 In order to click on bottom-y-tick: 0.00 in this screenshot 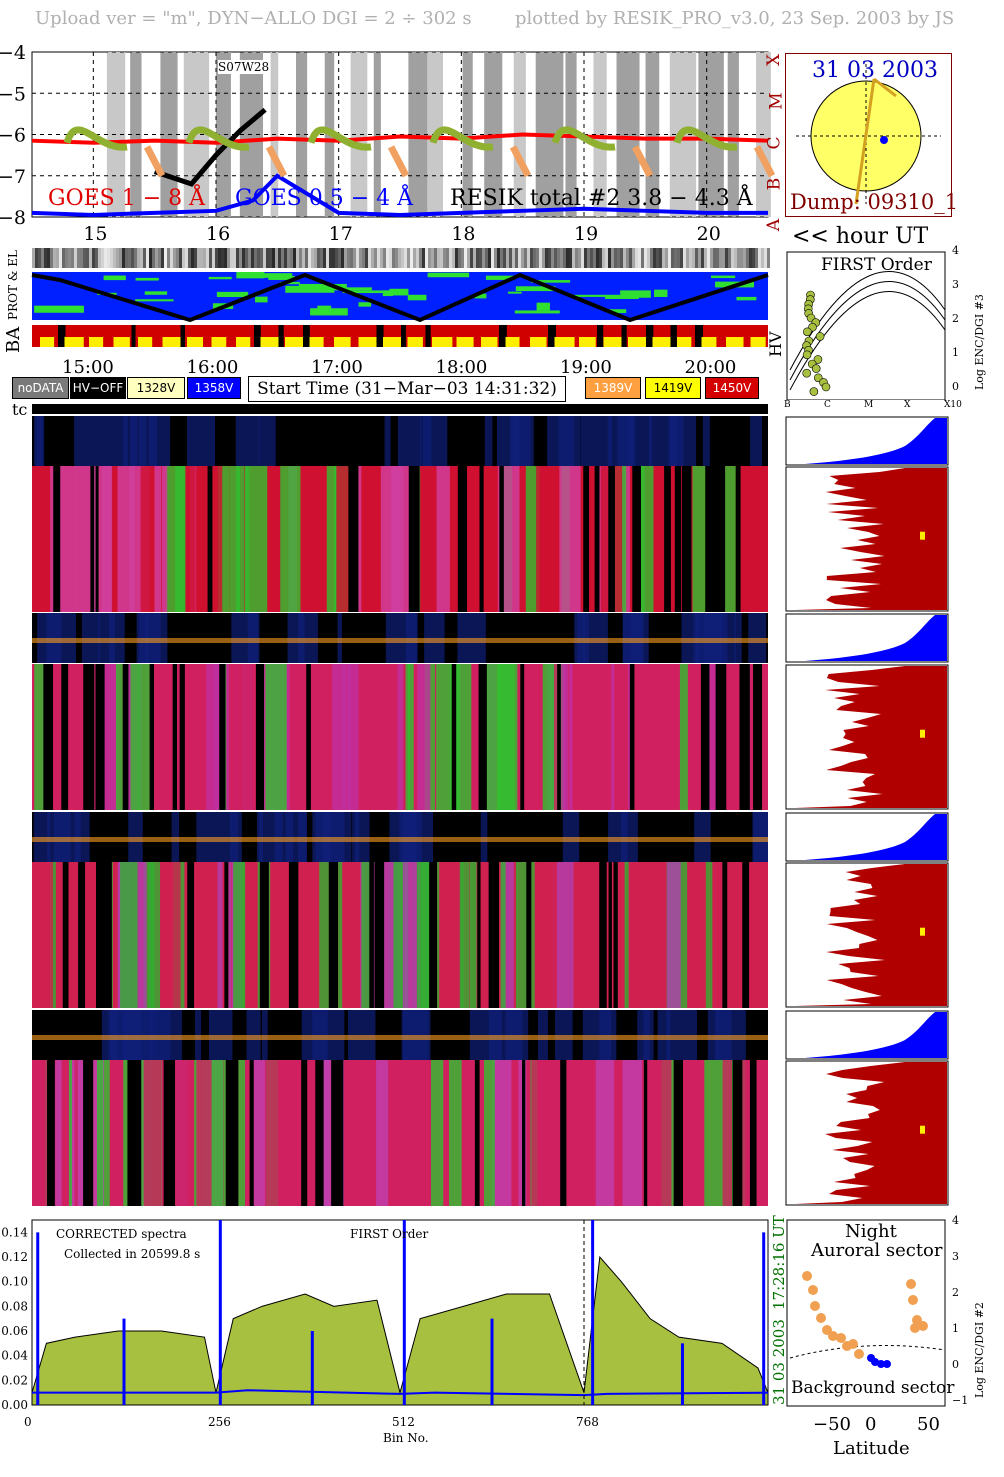, I will do `click(14, 1405)`.